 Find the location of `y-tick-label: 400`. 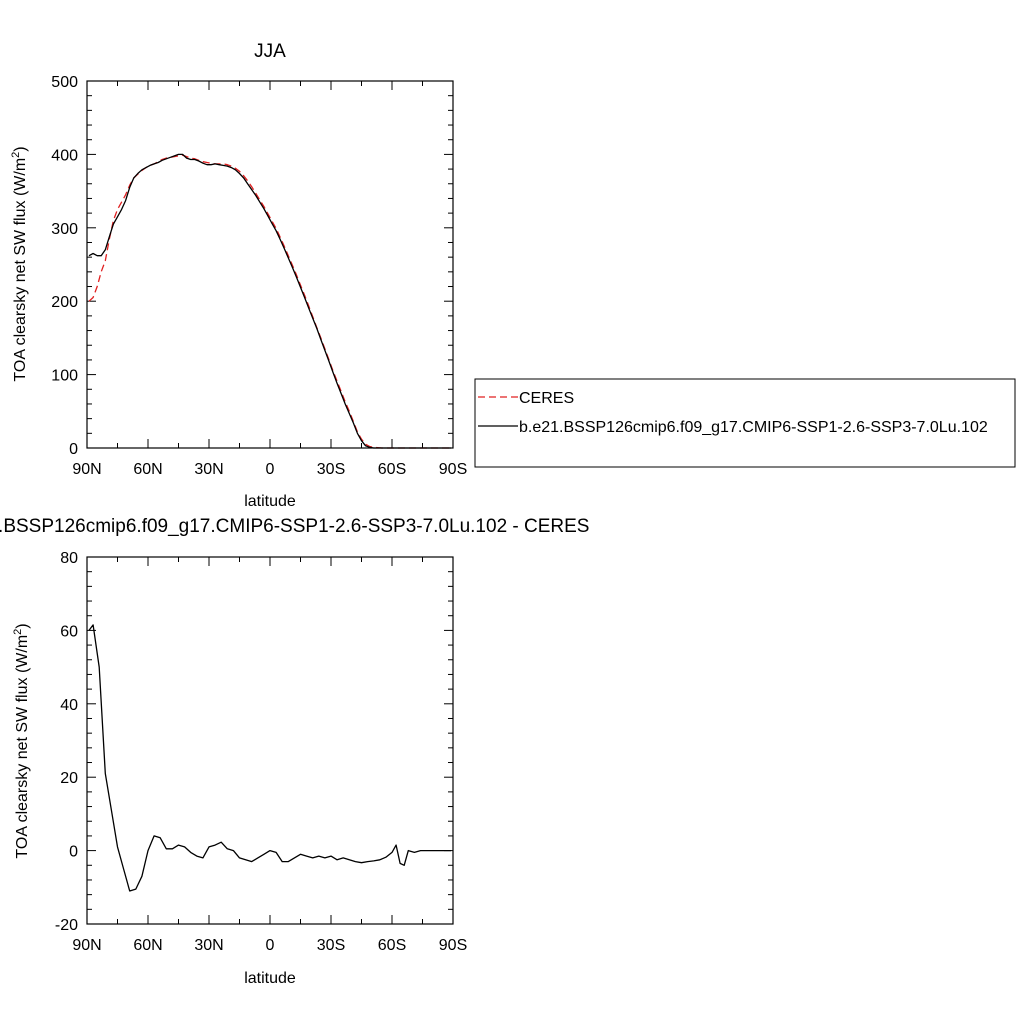

y-tick-label: 400 is located at coordinates (64, 155).